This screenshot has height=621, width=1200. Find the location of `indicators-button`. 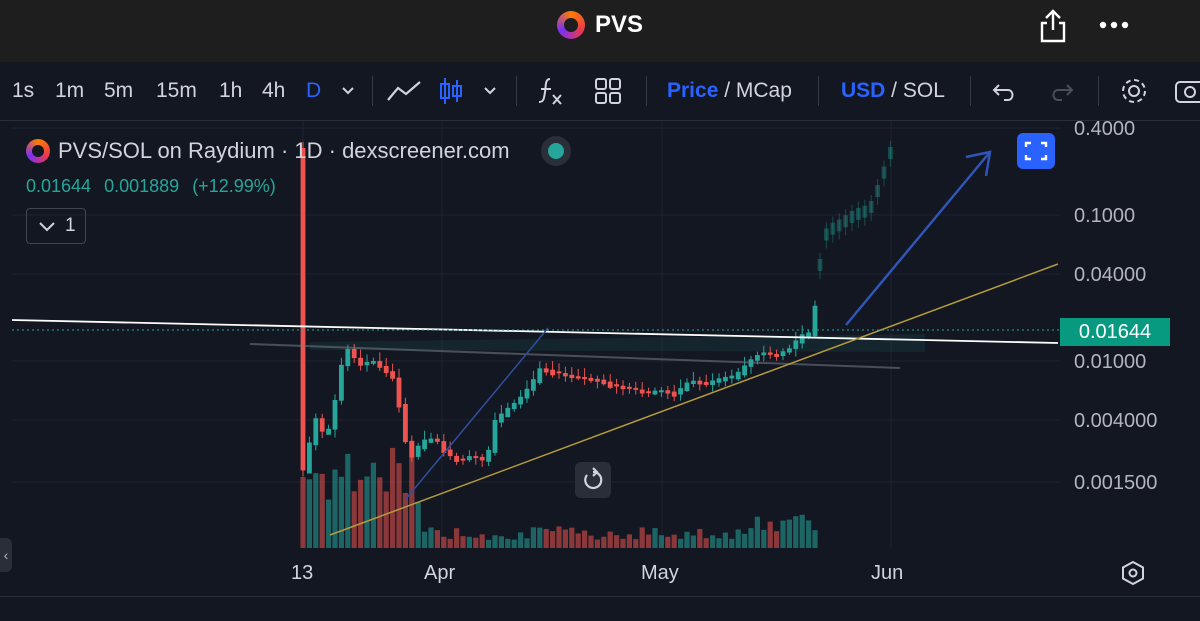

indicators-button is located at coordinates (550, 91).